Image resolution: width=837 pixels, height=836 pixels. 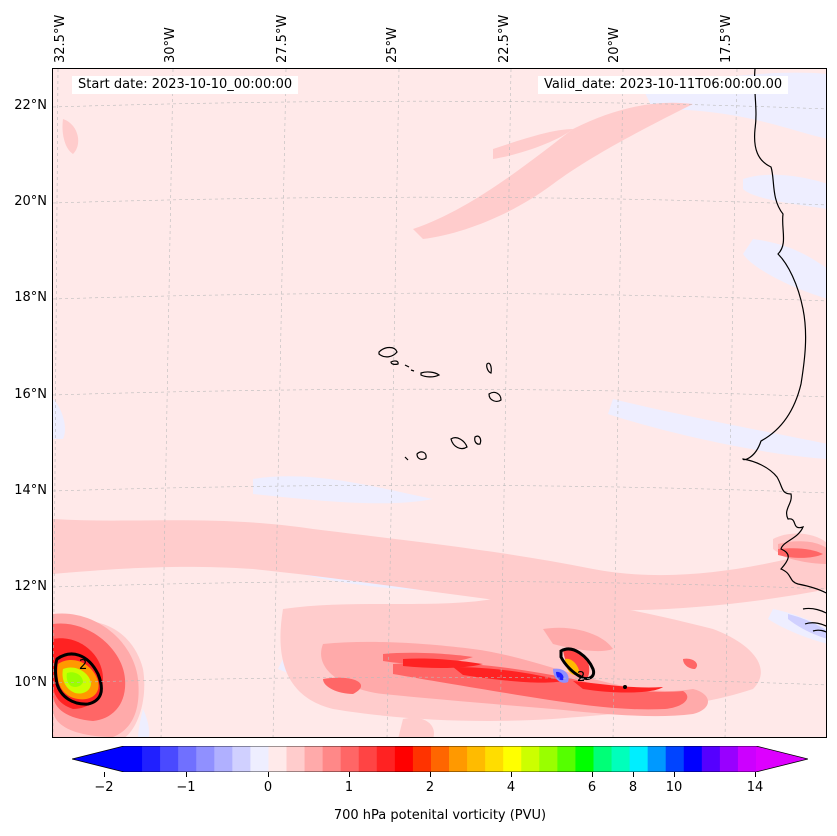 I want to click on lat-label-18n: 18°N, so click(x=30, y=297).